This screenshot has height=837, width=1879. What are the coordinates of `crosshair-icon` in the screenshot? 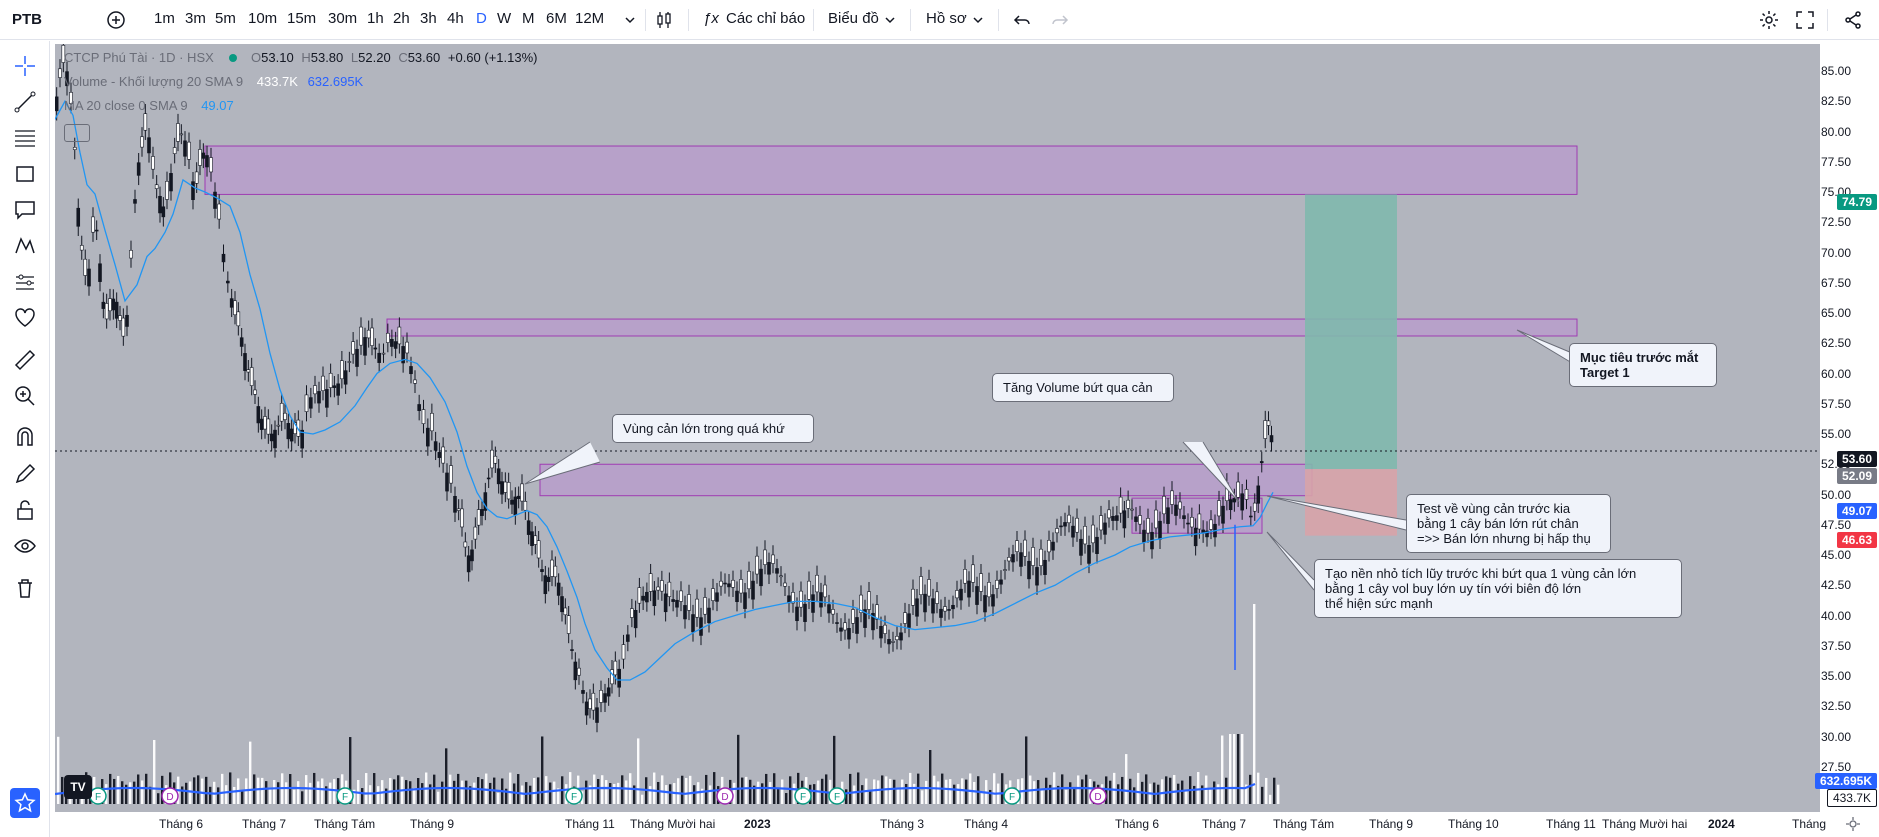 It's located at (25, 66).